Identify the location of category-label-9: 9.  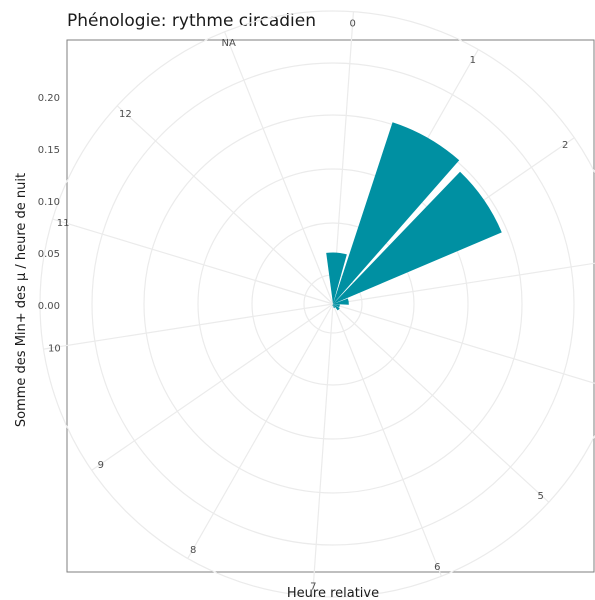
(101, 465).